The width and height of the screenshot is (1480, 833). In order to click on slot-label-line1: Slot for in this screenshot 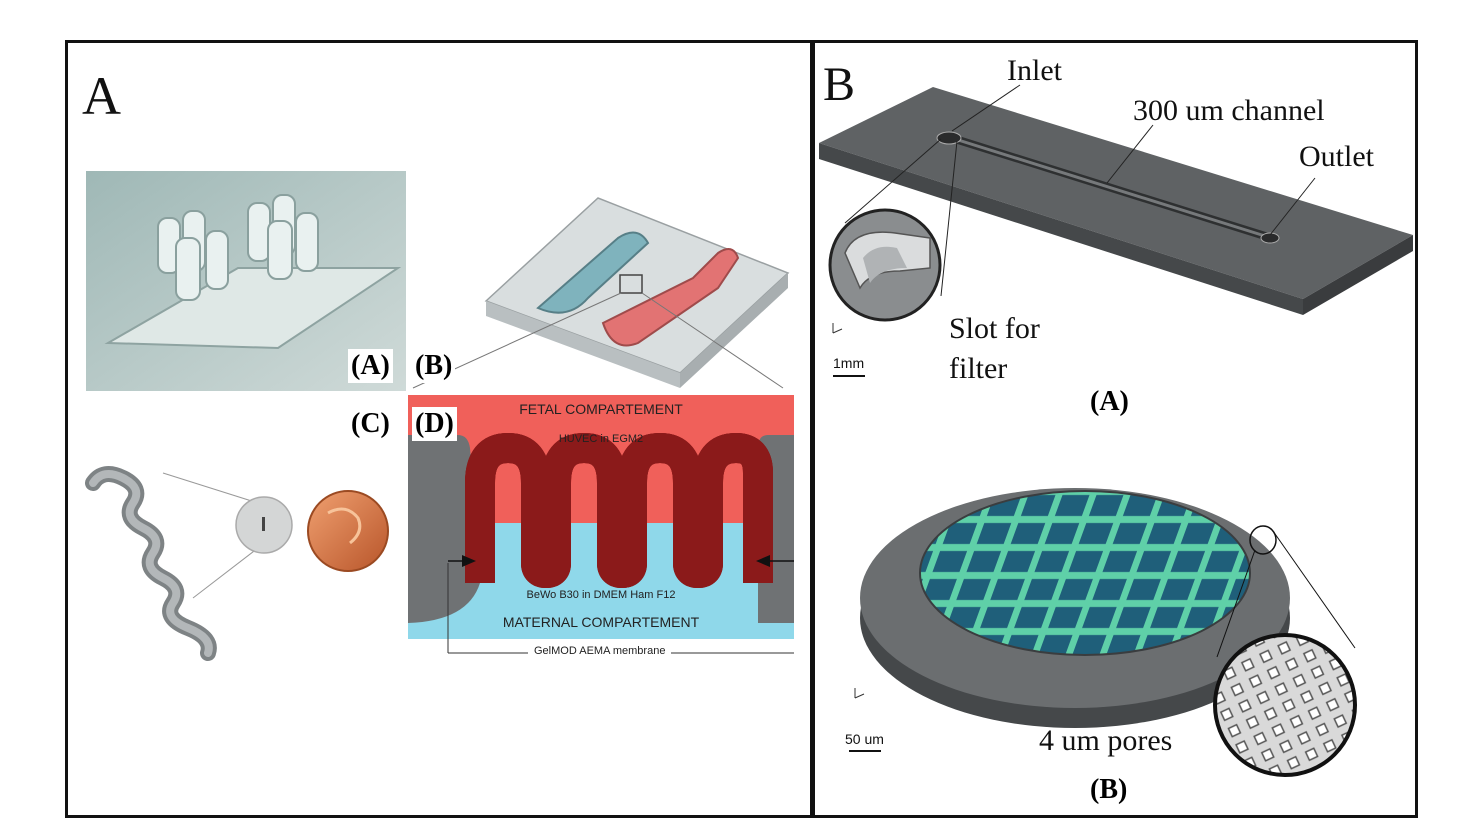, I will do `click(994, 328)`.